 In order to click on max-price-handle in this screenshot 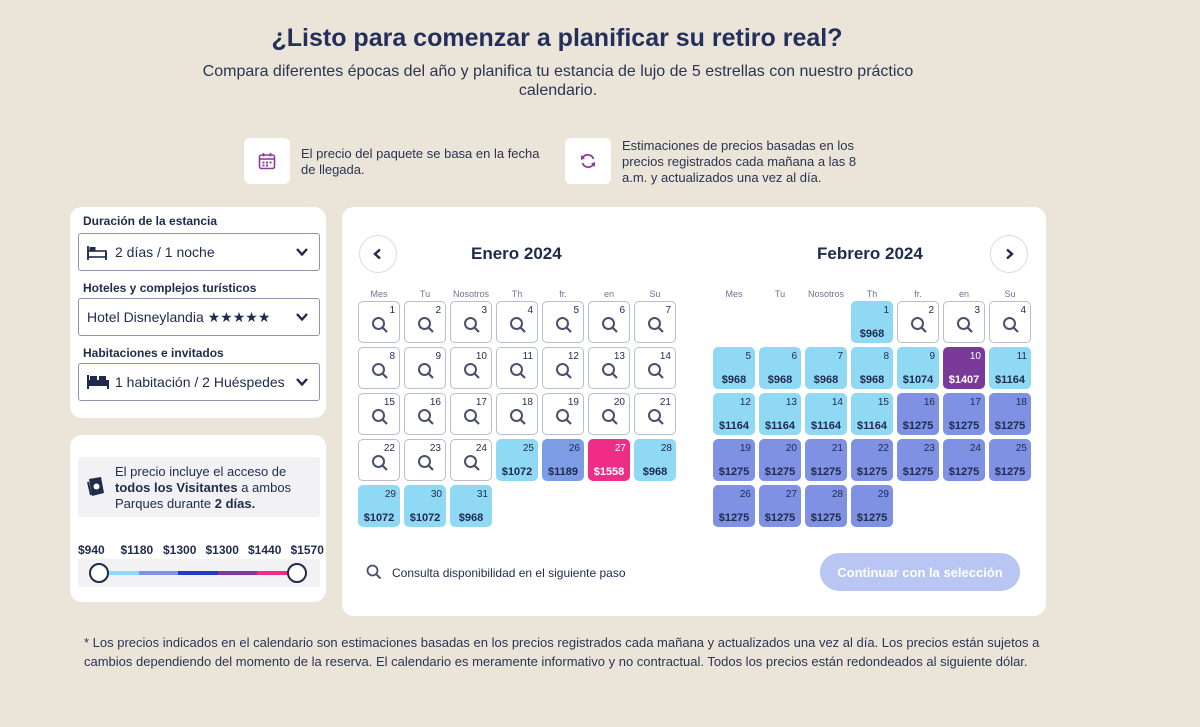, I will do `click(297, 573)`.